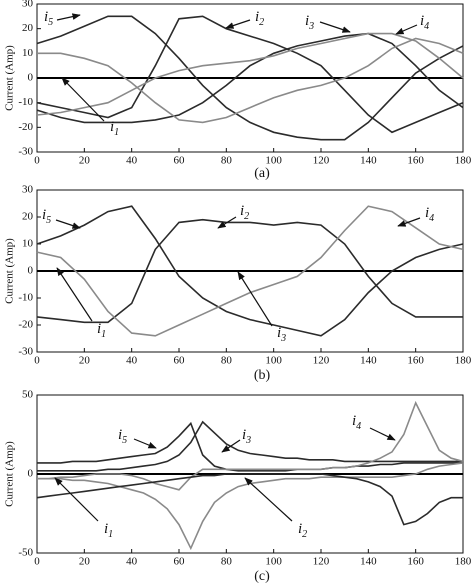  Describe the element at coordinates (368, 161) in the screenshot. I see `x-tick-label: 140` at that location.